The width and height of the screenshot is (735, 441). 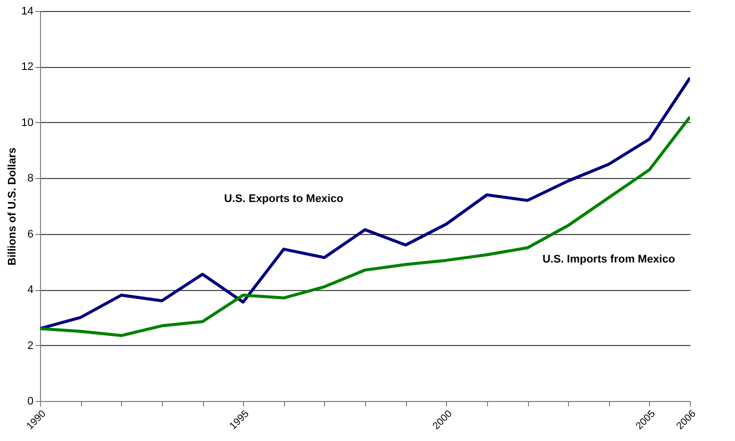 I want to click on series-label: U.S. Imports from Mexico, so click(x=609, y=260).